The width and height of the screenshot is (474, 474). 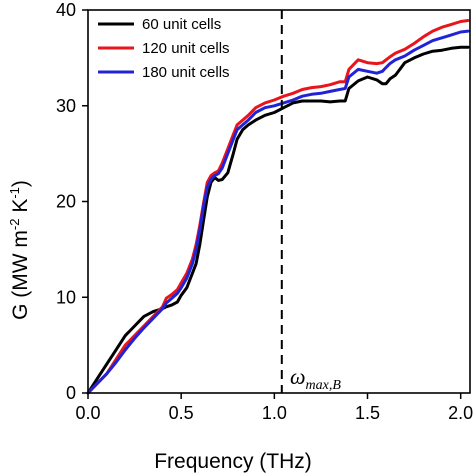 What do you see at coordinates (233, 461) in the screenshot?
I see `x-axis-title: Frequency (THz)` at bounding box center [233, 461].